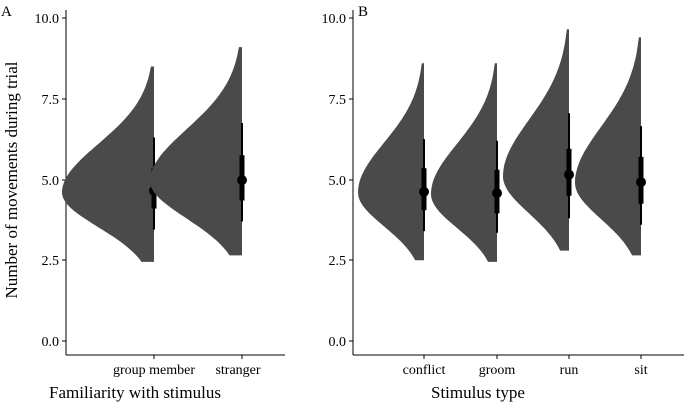 This screenshot has width=685, height=404. Describe the element at coordinates (608, 146) in the screenshot. I see `panel-b-density-sit` at that location.